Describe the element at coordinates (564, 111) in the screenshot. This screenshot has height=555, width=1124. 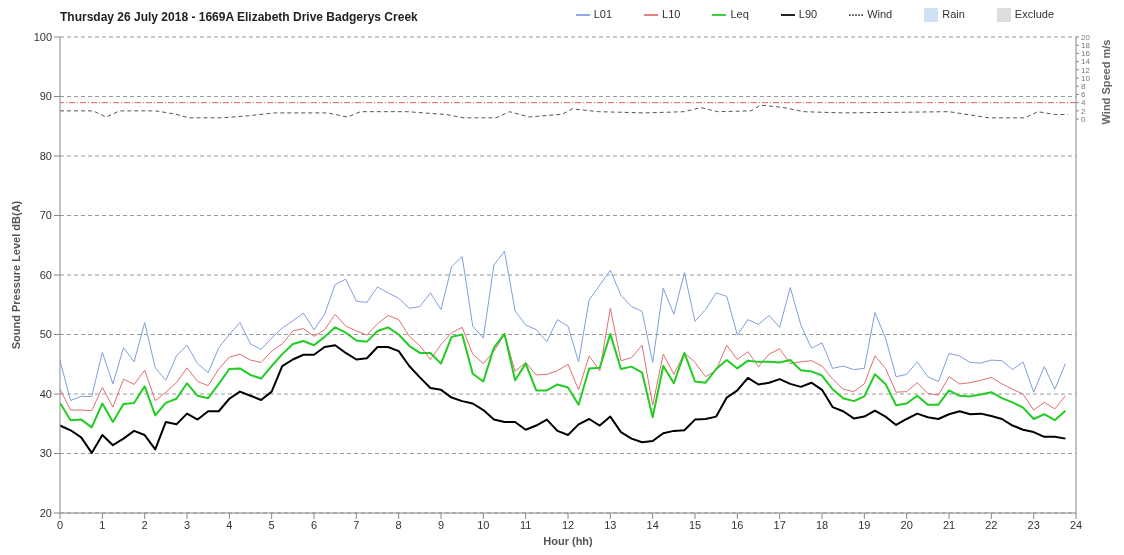
I see `line-series` at that location.